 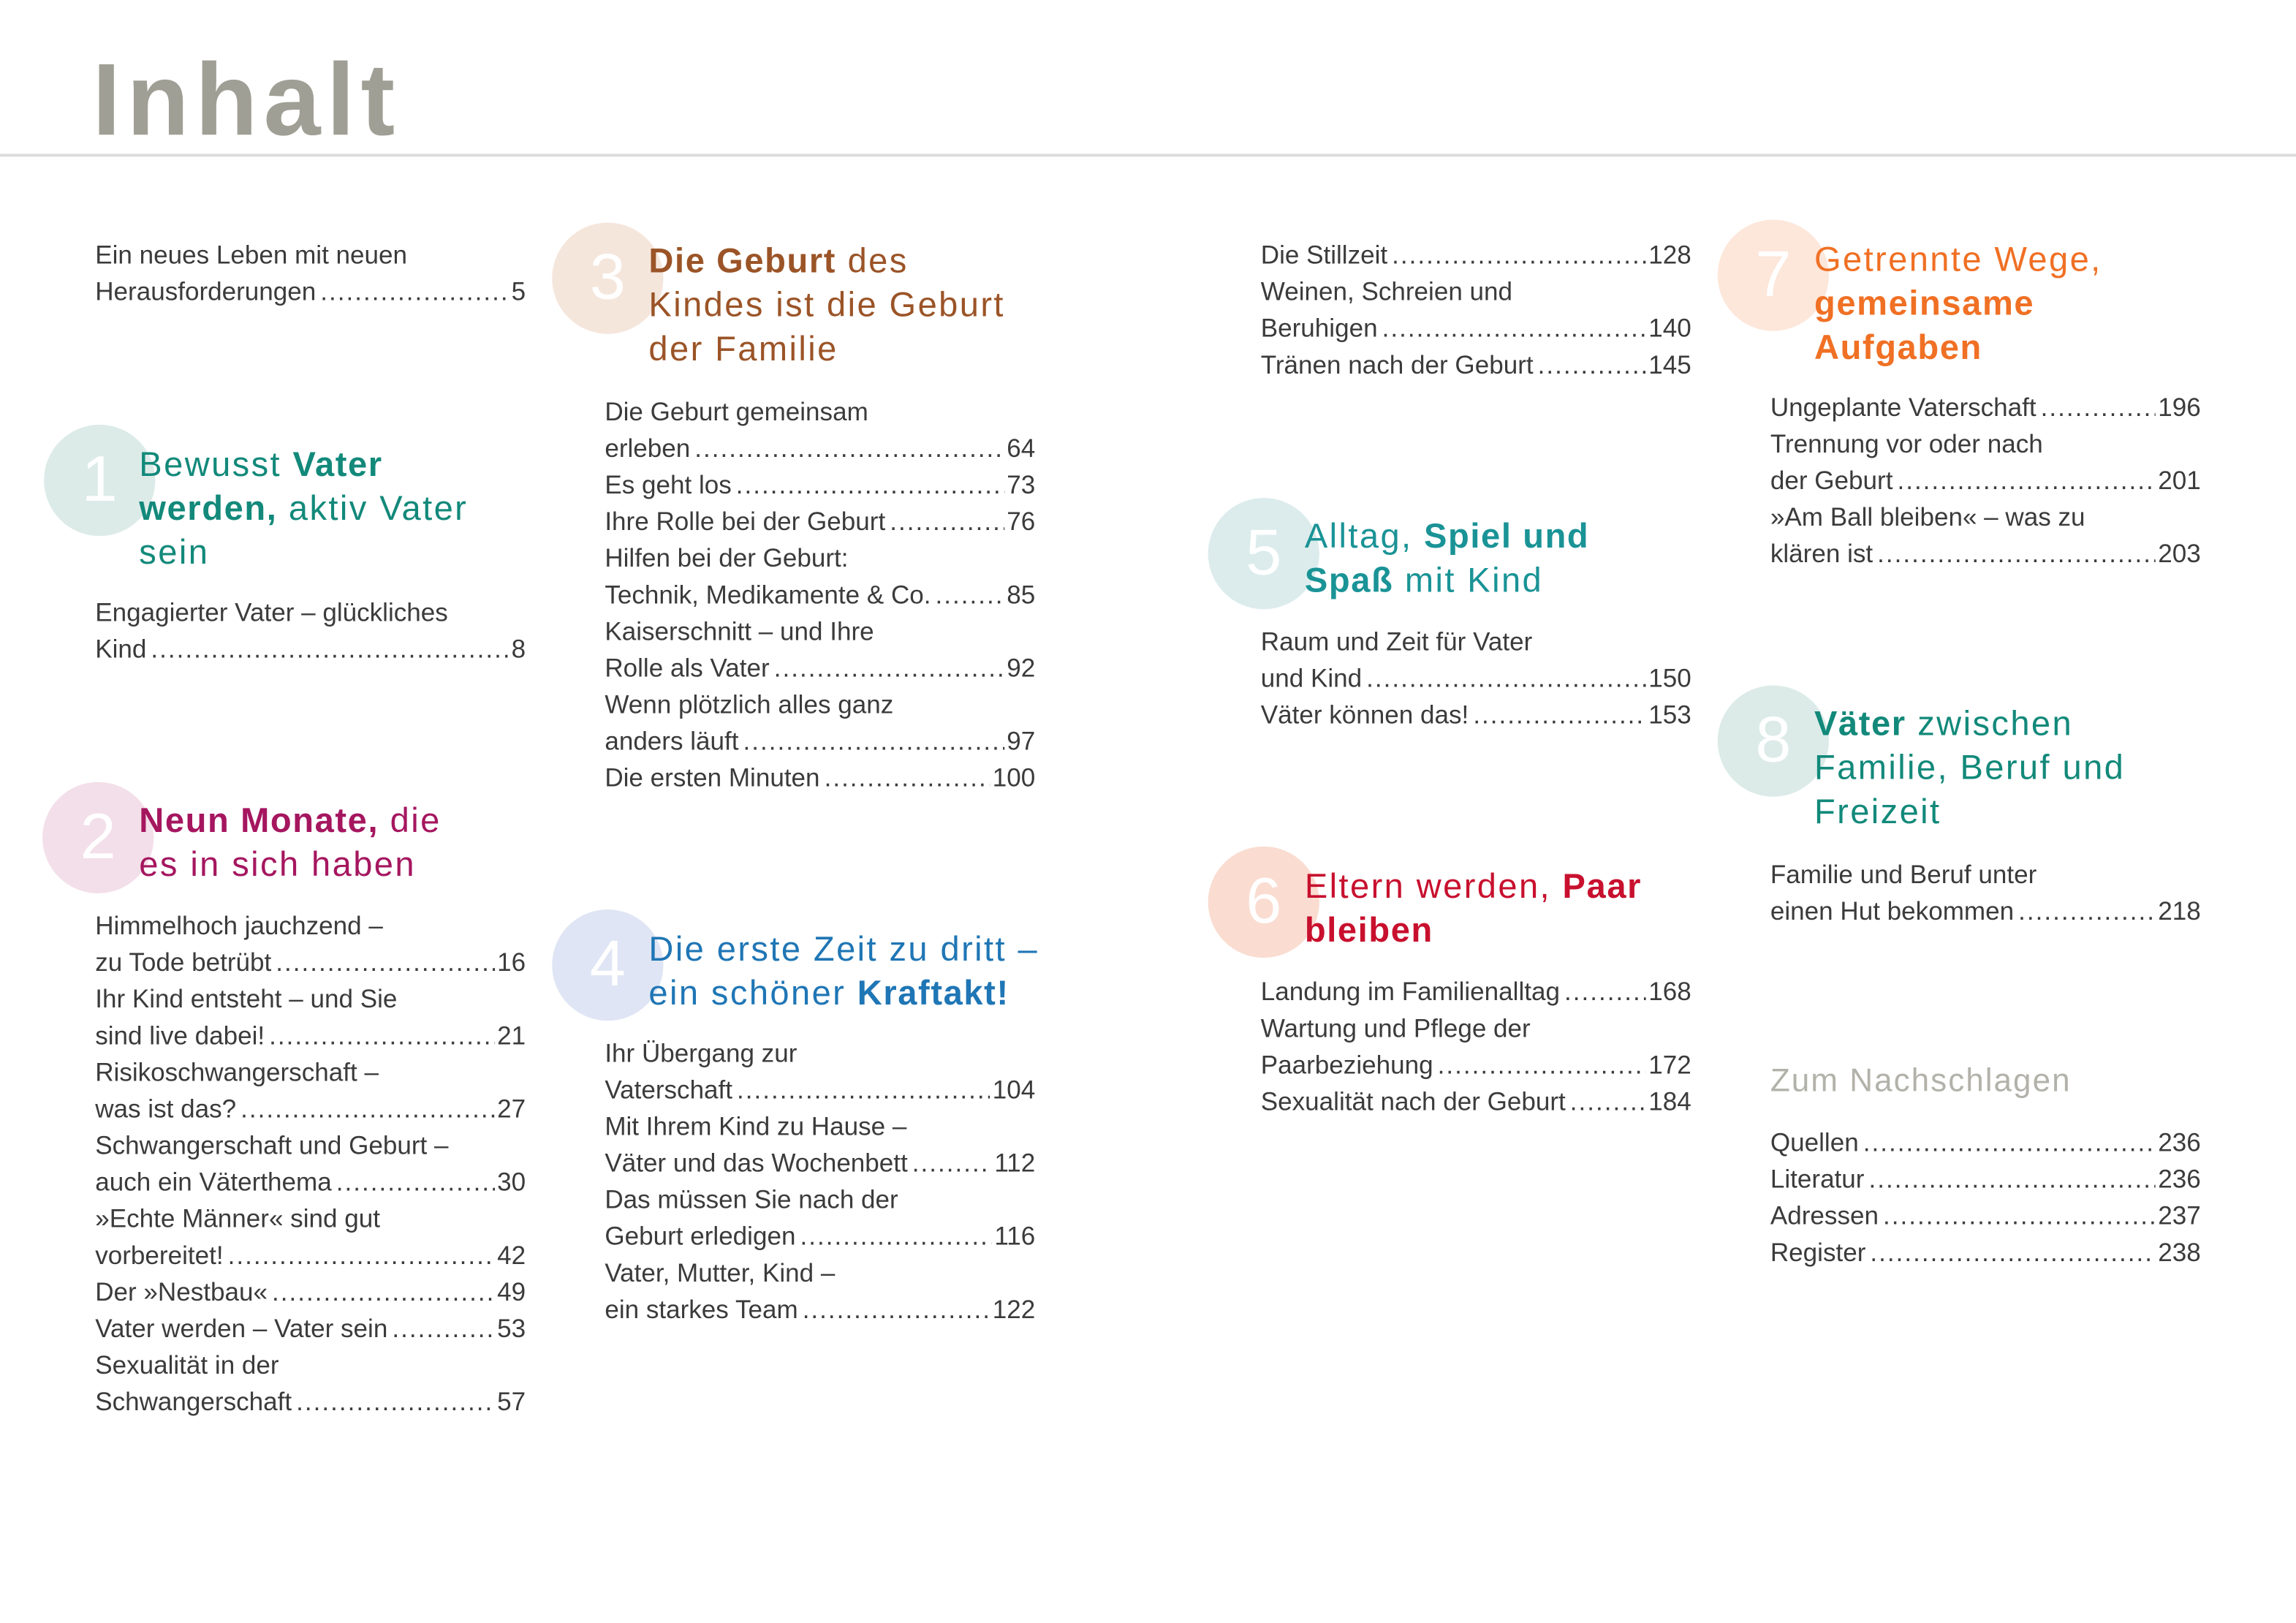 What do you see at coordinates (310, 630) in the screenshot?
I see `toc-entry: Engagierter Vater – glückliches Kind 8` at bounding box center [310, 630].